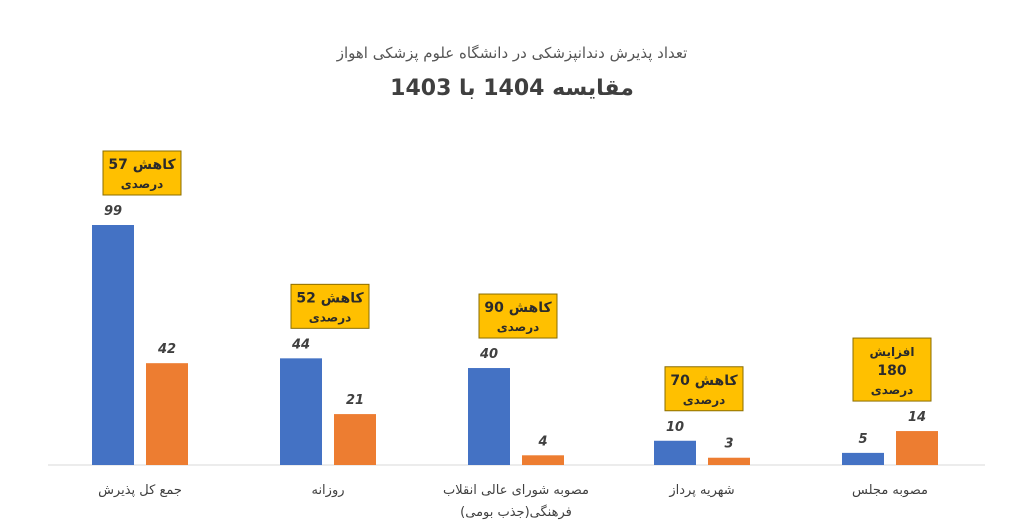 The image size is (1024, 531). Describe the element at coordinates (140, 490) in the screenshot. I see `category-label-0-0: جمع کل پذیرش` at that location.